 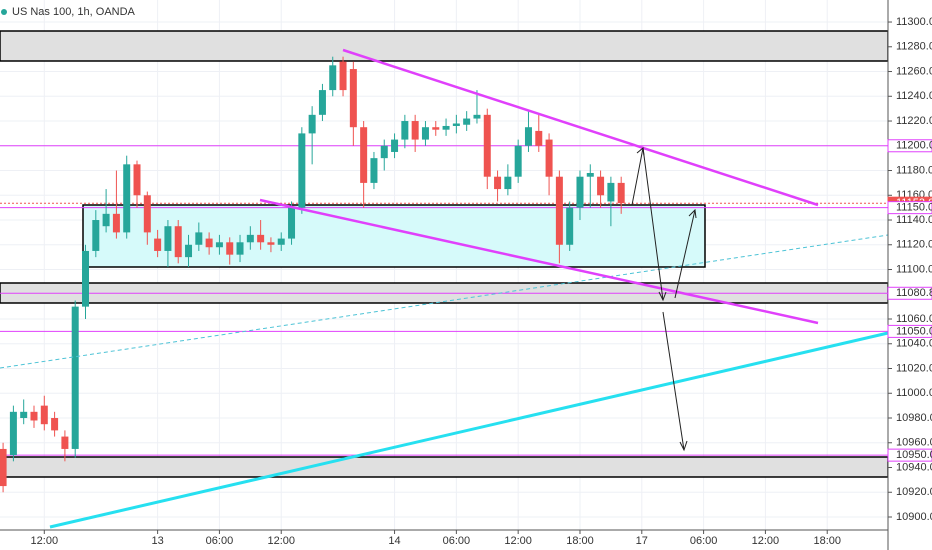 What do you see at coordinates (914, 170) in the screenshot?
I see `y-tick-label: 11180.0` at bounding box center [914, 170].